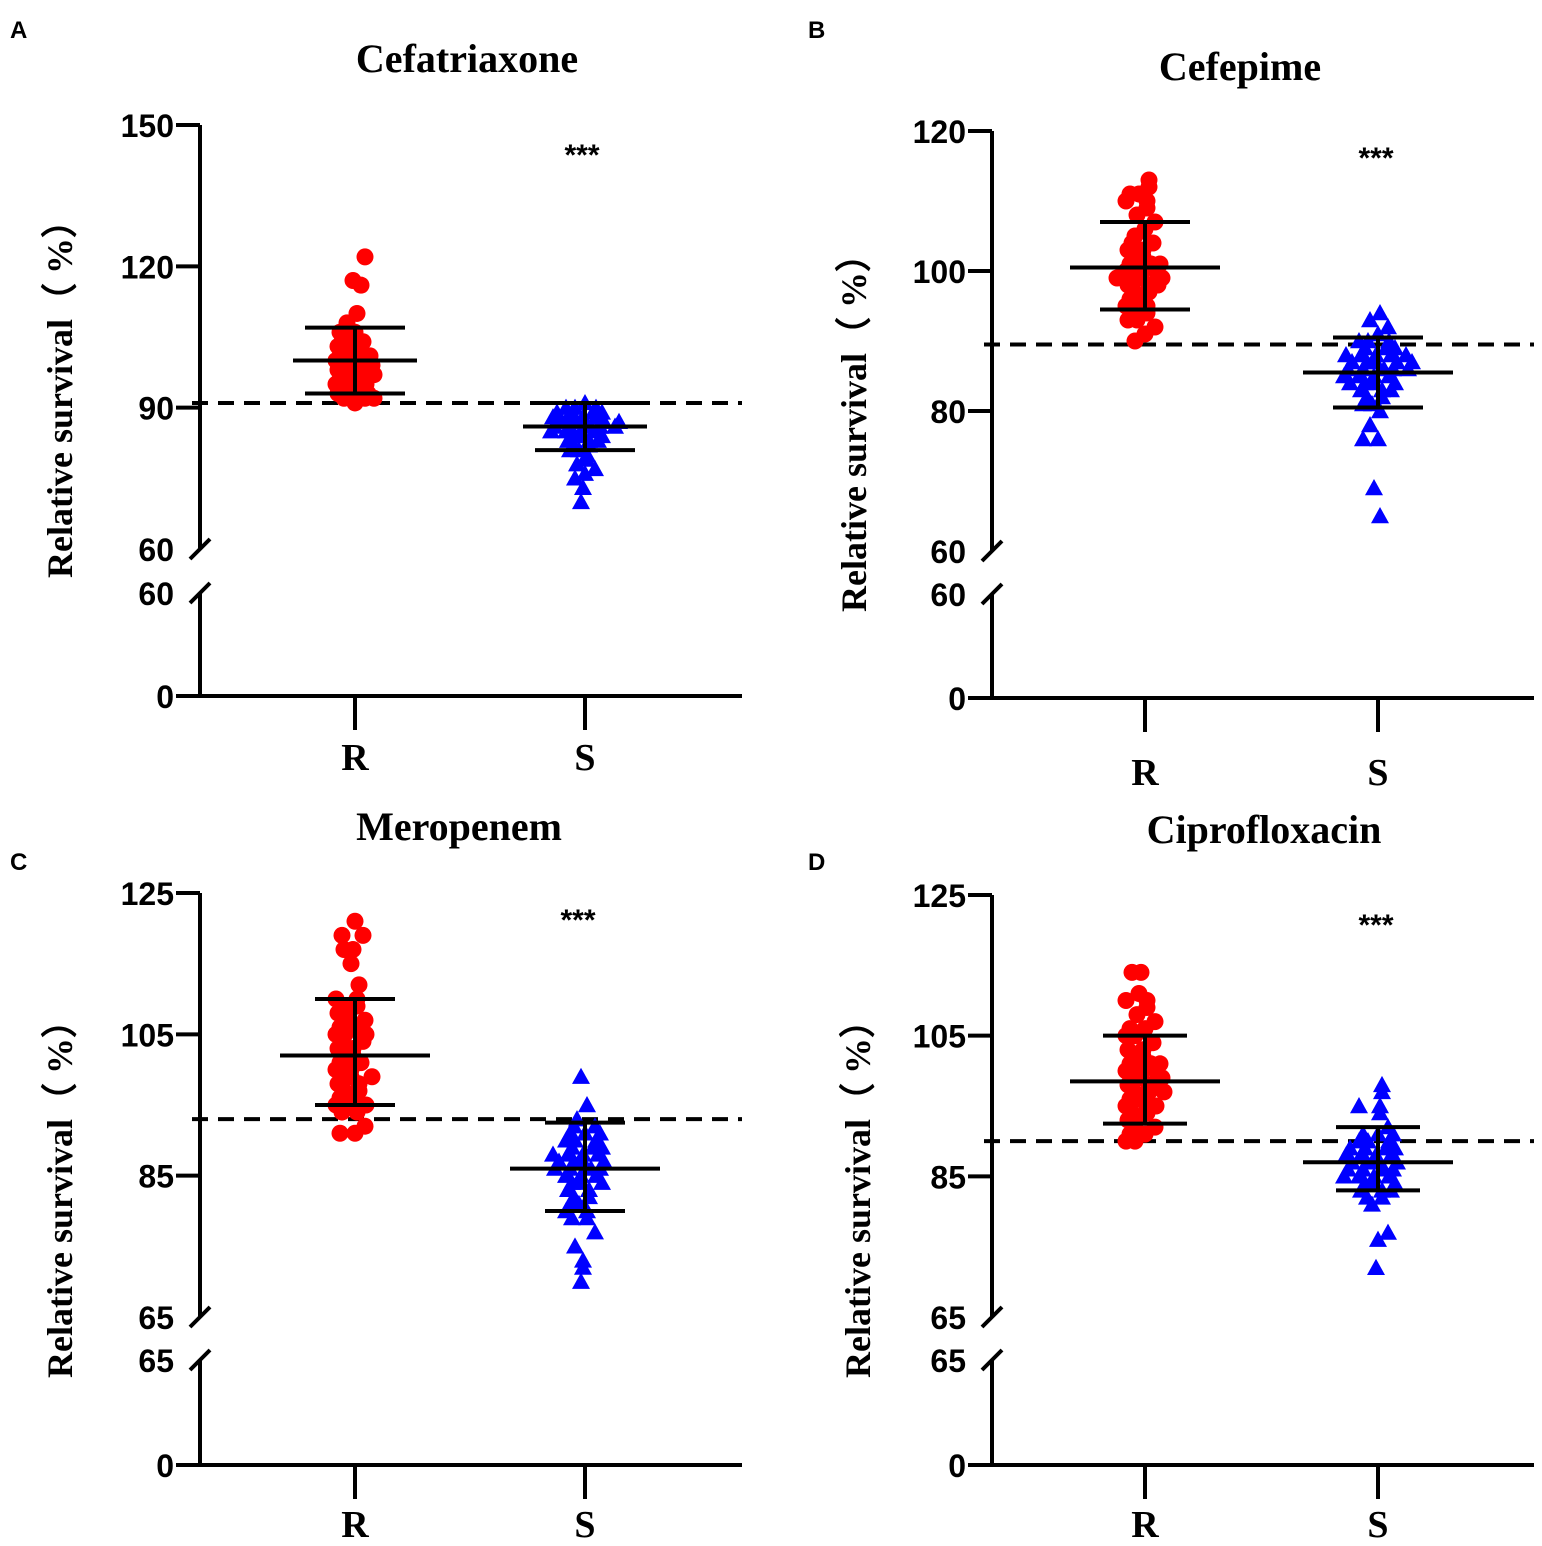  Describe the element at coordinates (147, 126) in the screenshot. I see `panel-a-y-tick-label: 150` at that location.